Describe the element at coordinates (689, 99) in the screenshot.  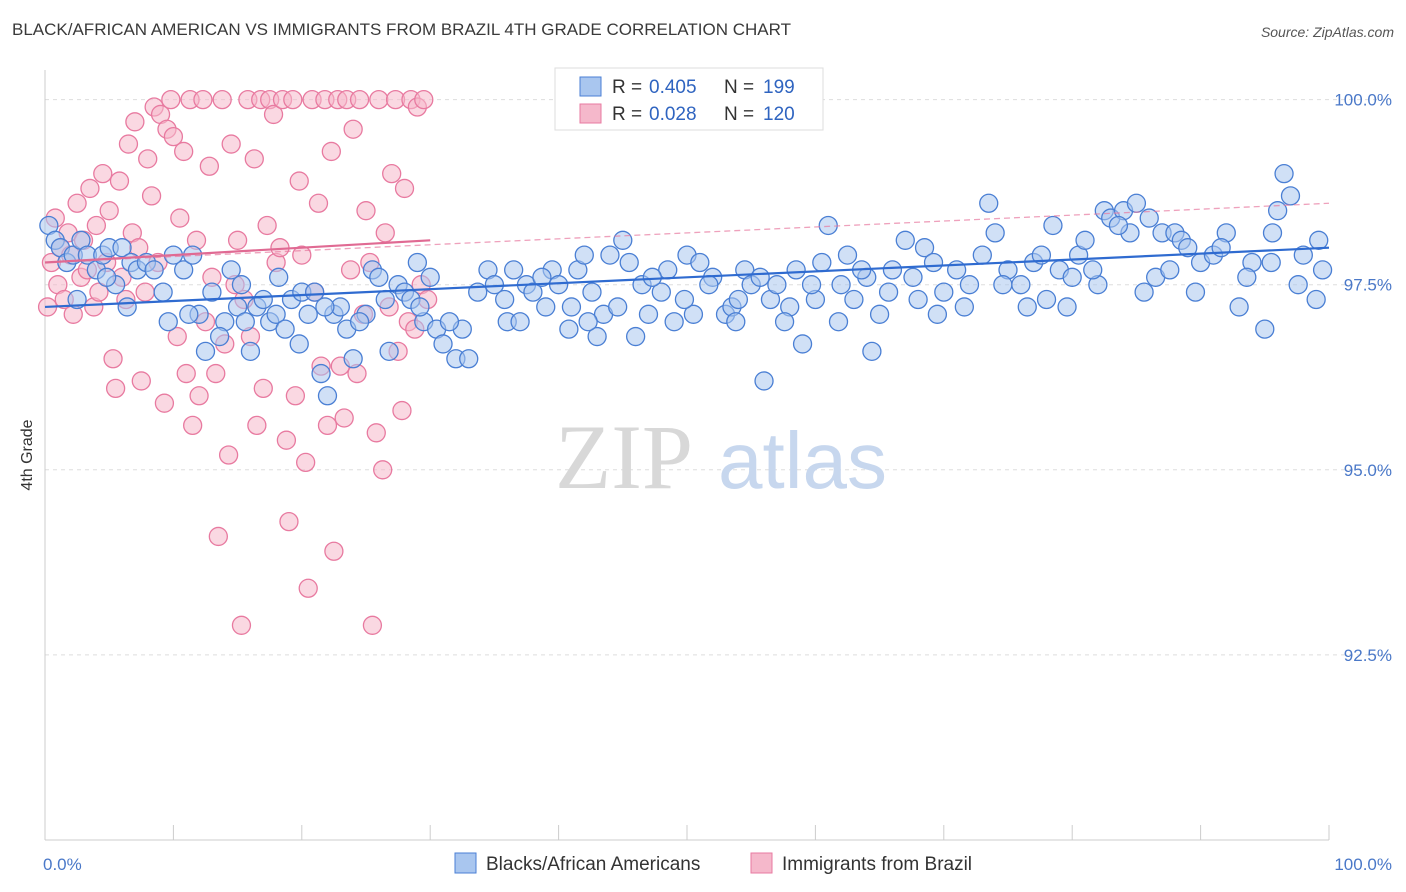
I see `stats-legend: R = 0.405 N = 199 R = 0.028 N = 120` at that location.